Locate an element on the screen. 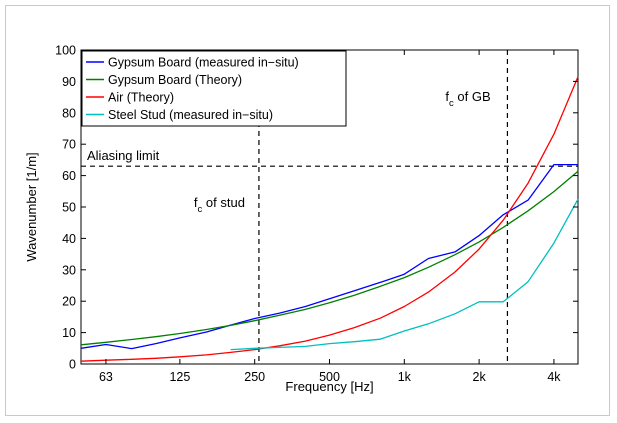 The height and width of the screenshot is (423, 617). y-tick-label: 100 is located at coordinates (65, 51).